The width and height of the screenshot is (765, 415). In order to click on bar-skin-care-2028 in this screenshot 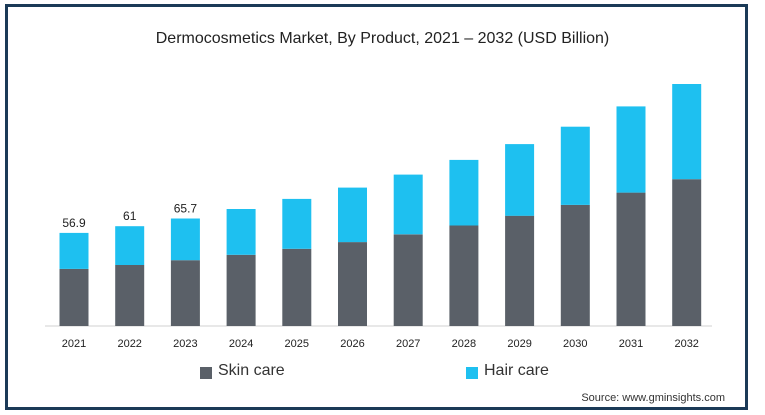, I will do `click(464, 275)`.